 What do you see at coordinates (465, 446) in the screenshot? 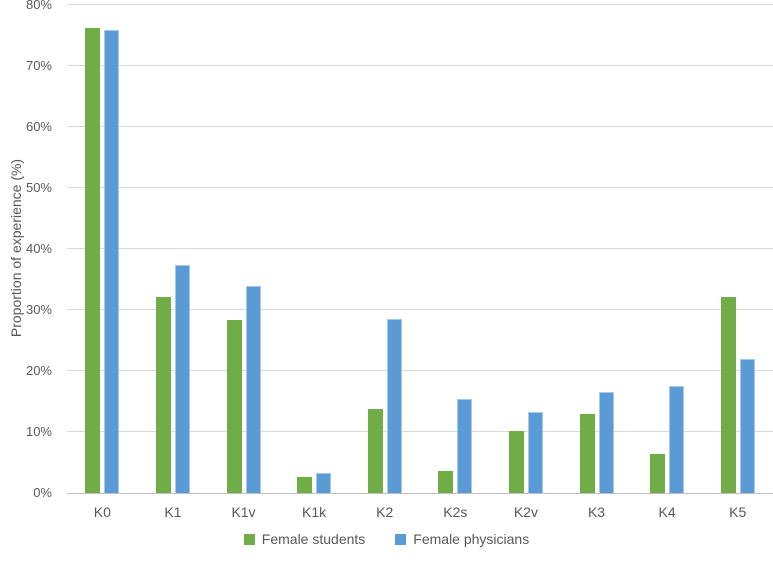
I see `bar-female-physicians-k2s` at bounding box center [465, 446].